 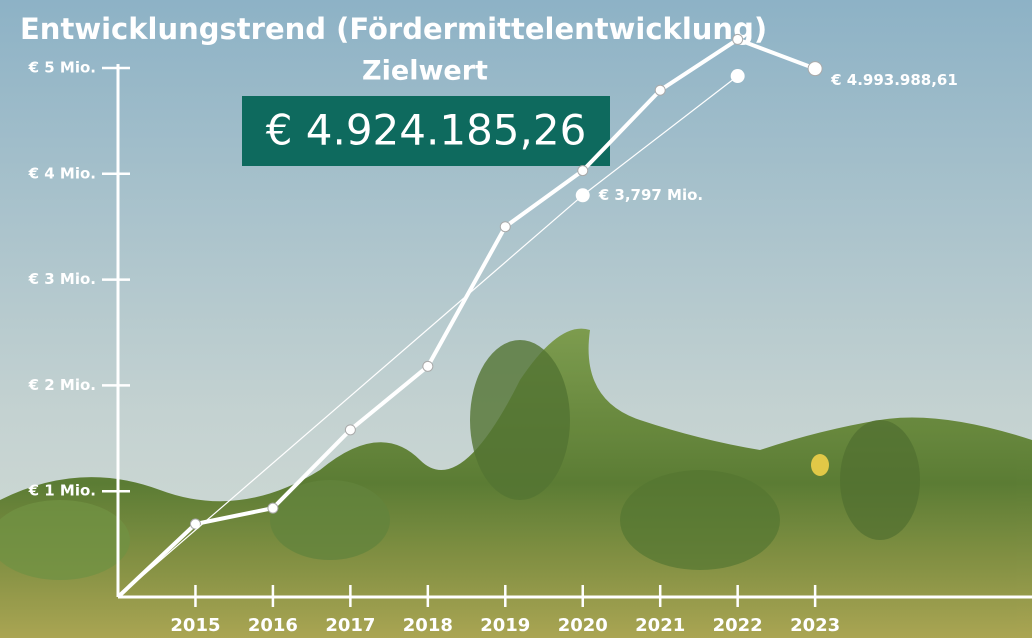 What do you see at coordinates (350, 625) in the screenshot?
I see `x-tick-label: 2017` at bounding box center [350, 625].